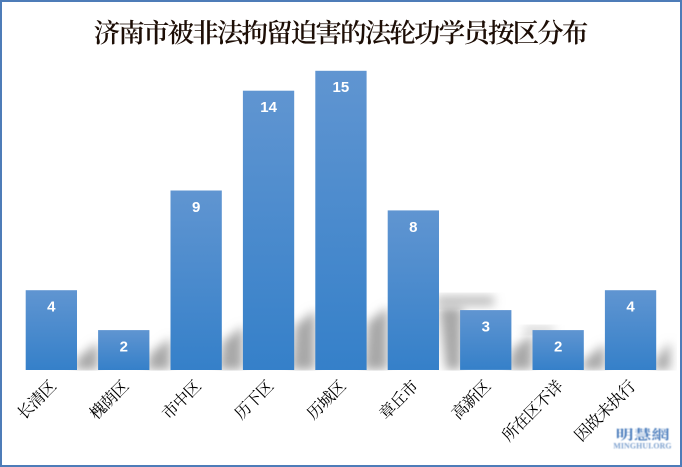  I want to click on svg-text: 9, so click(196, 207).